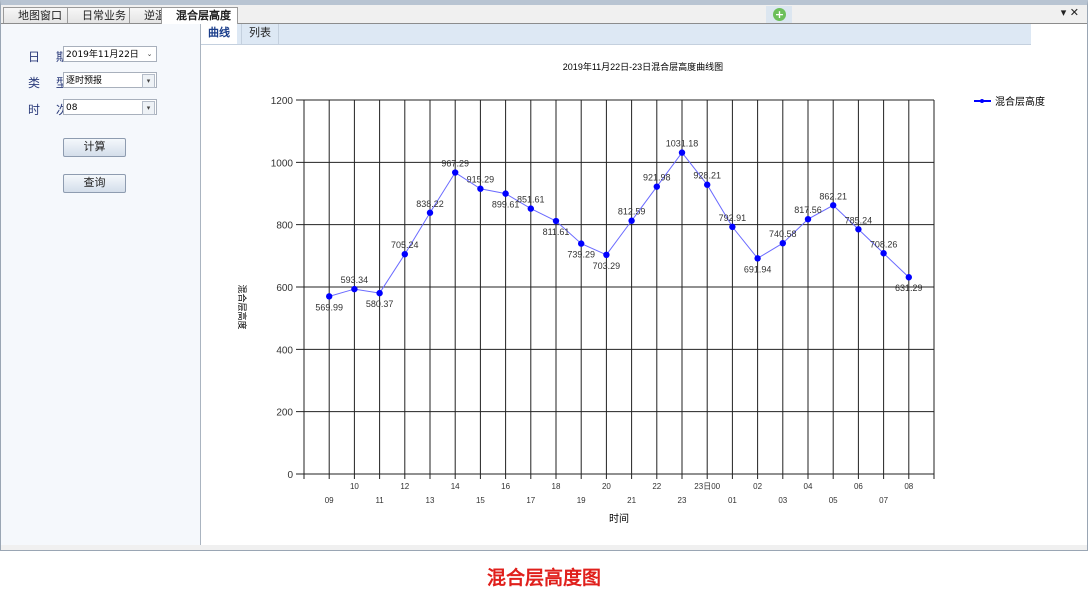 Image resolution: width=1088 pixels, height=601 pixels. What do you see at coordinates (758, 269) in the screenshot?
I see `data-label: 691.94` at bounding box center [758, 269].